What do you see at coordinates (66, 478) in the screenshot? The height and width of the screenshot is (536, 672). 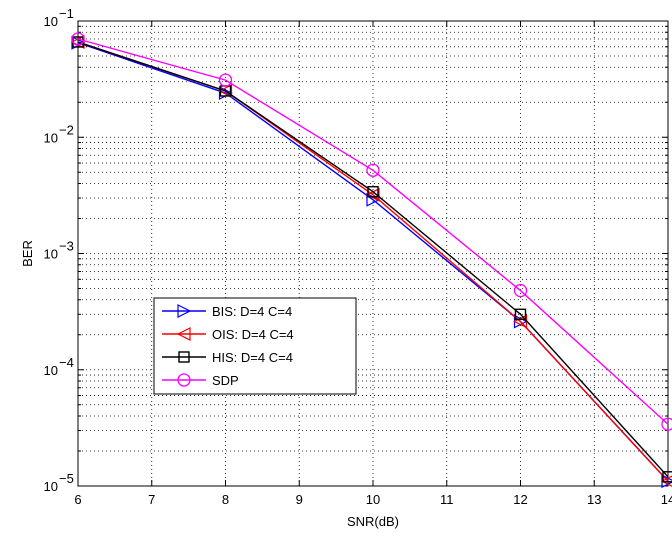 I see `y-tick-exponent: −5` at bounding box center [66, 478].